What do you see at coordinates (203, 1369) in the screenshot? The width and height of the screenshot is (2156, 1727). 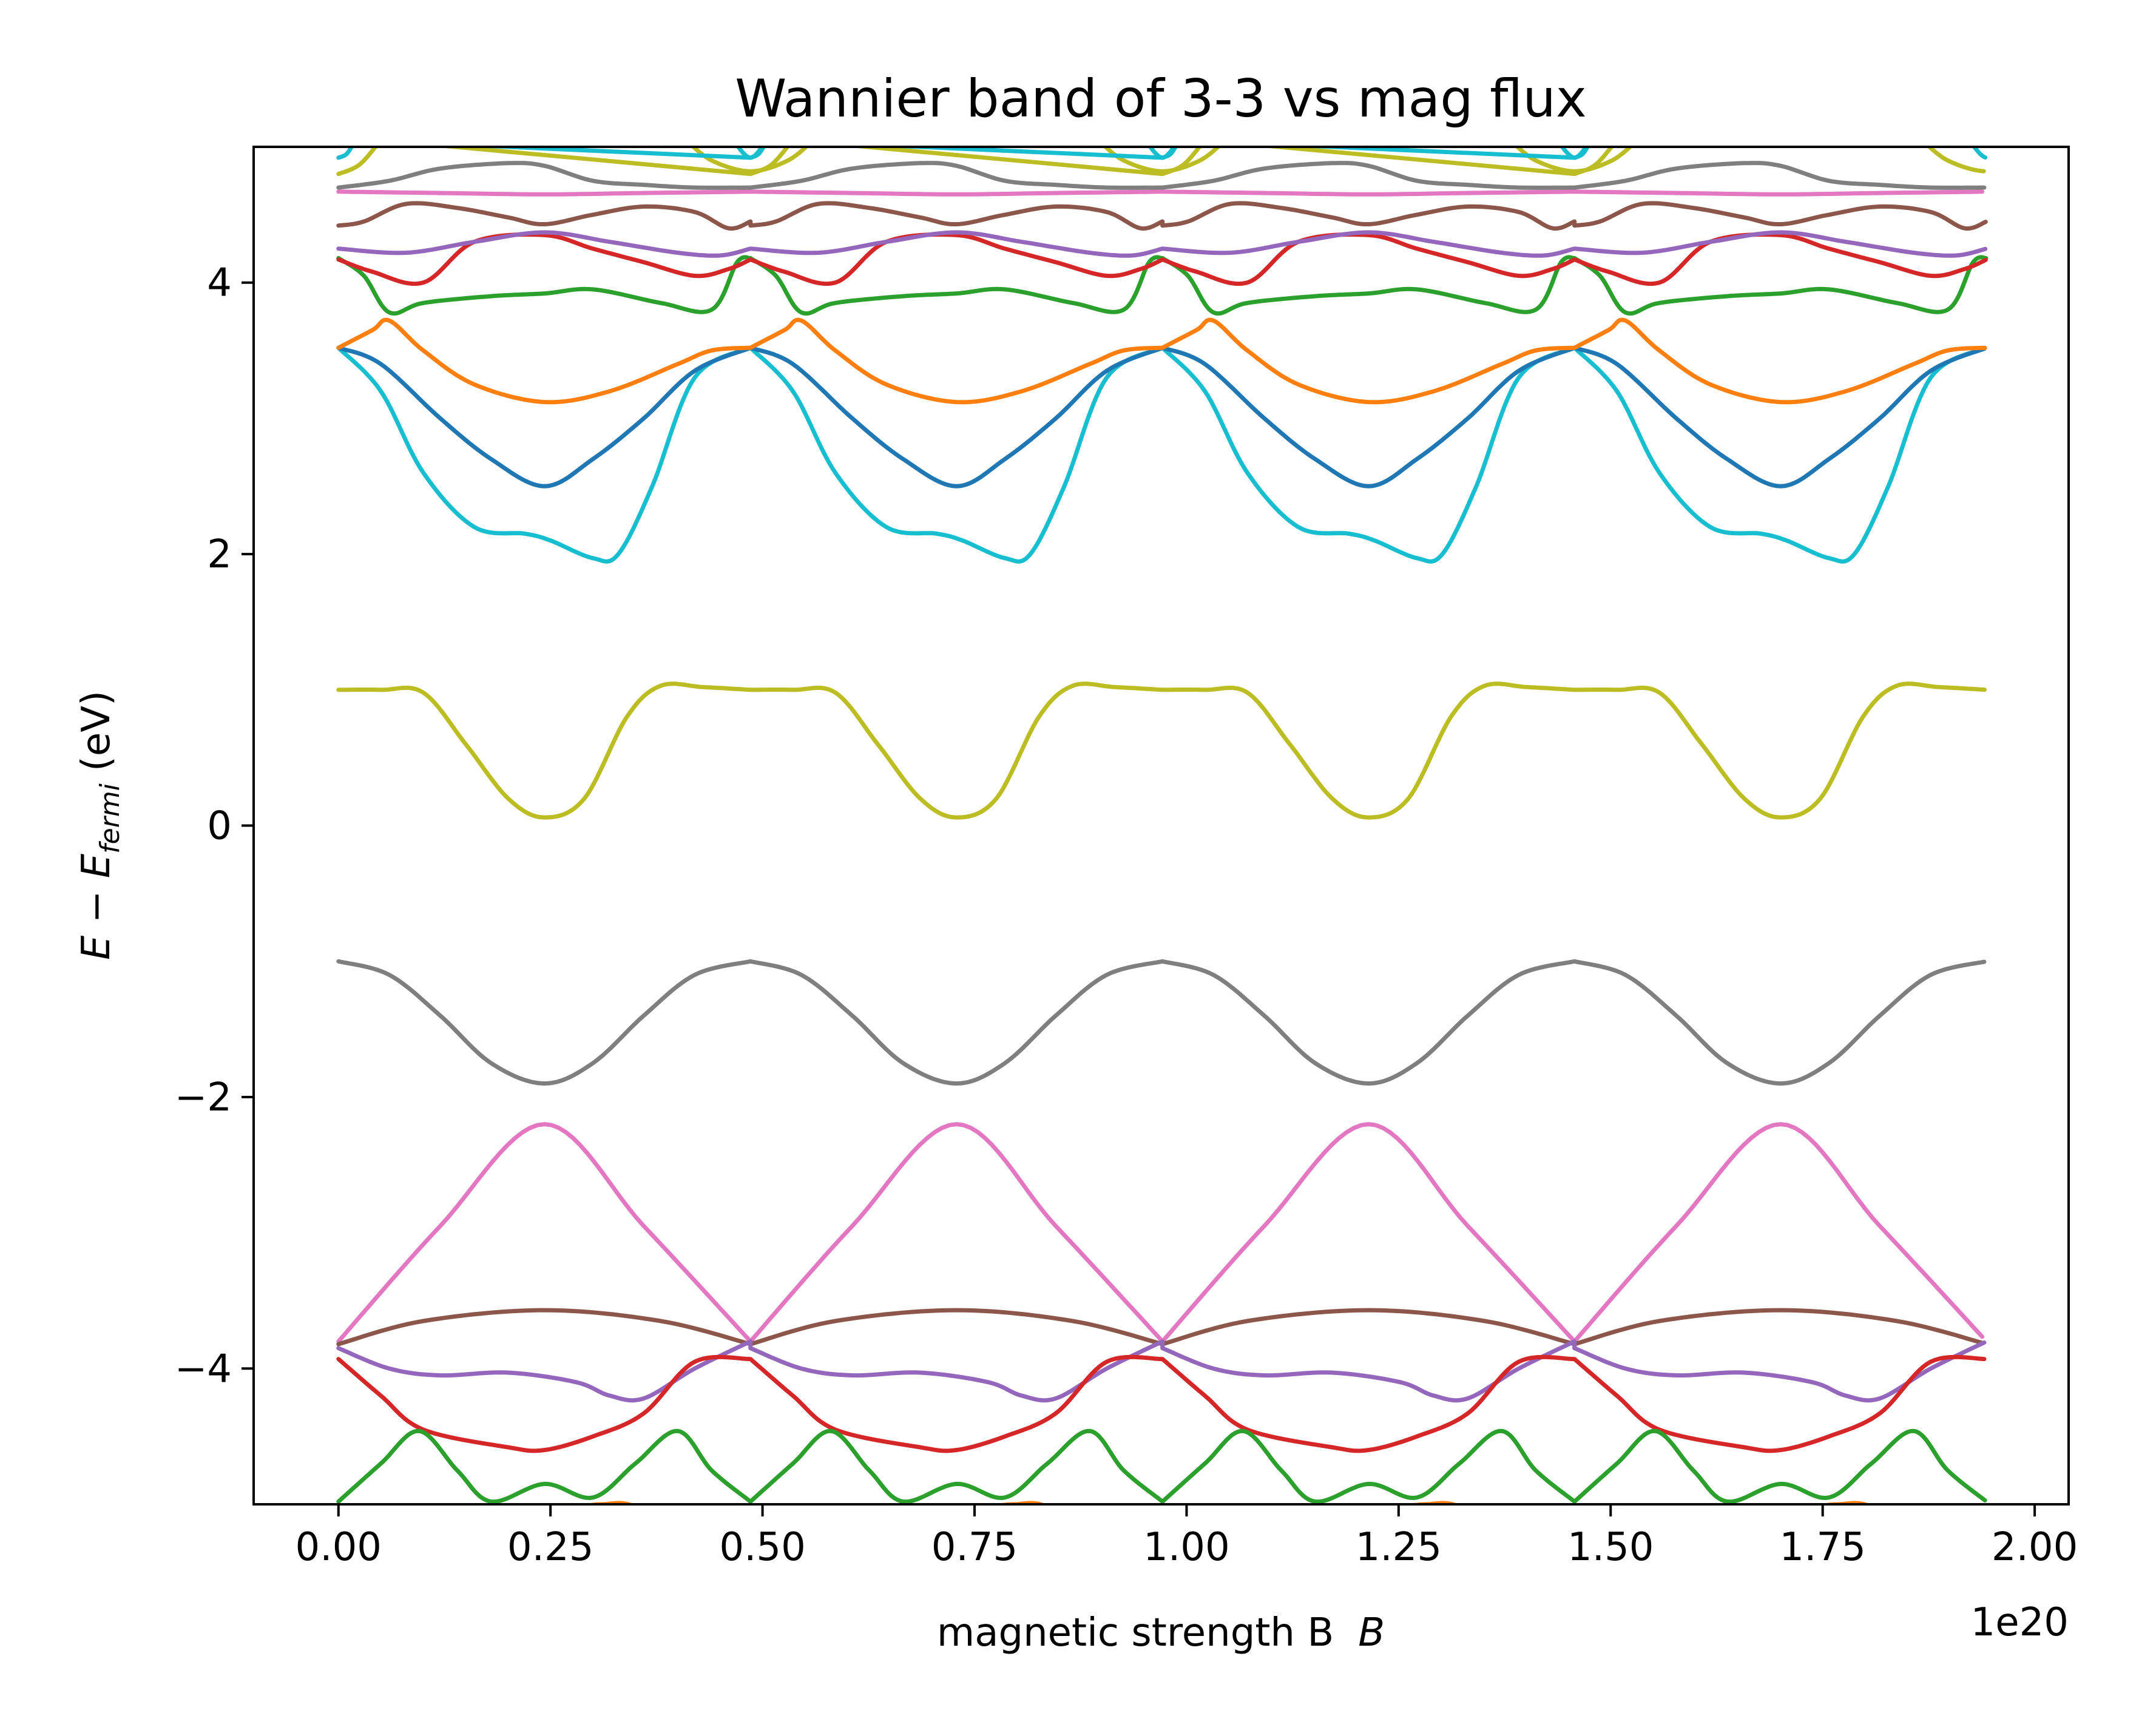 I see `y-tick-label: −4` at bounding box center [203, 1369].